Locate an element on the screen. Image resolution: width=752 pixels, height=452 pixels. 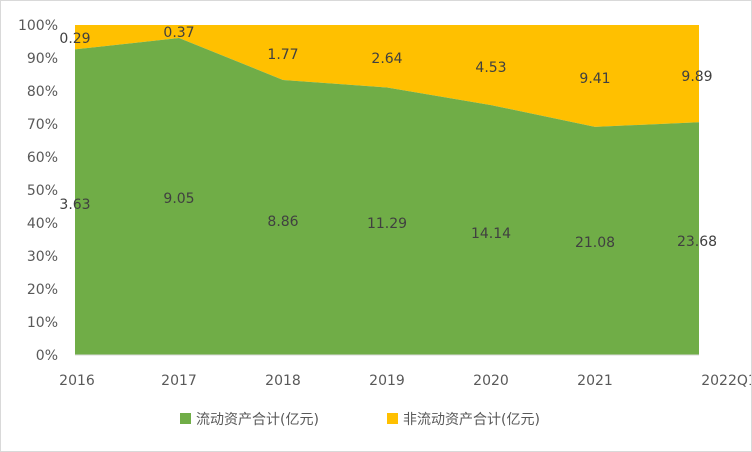
x-tick-label: 2016 is located at coordinates (77, 381).